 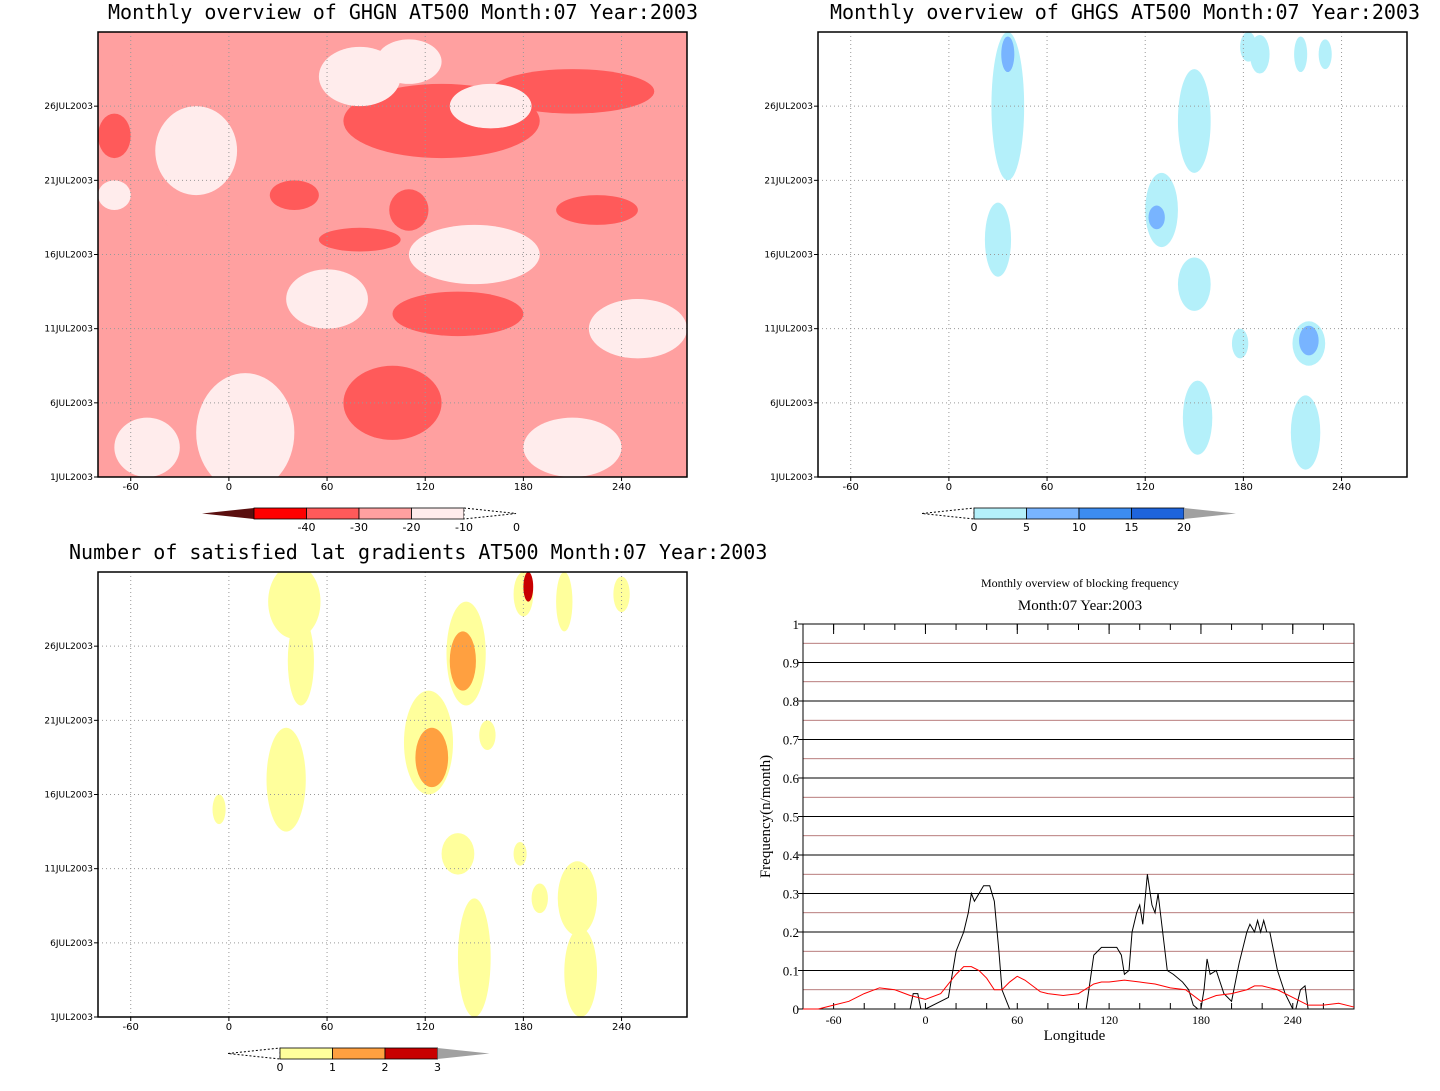 What do you see at coordinates (791, 971) in the screenshot?
I see `y-tick-label: 0.1` at bounding box center [791, 971].